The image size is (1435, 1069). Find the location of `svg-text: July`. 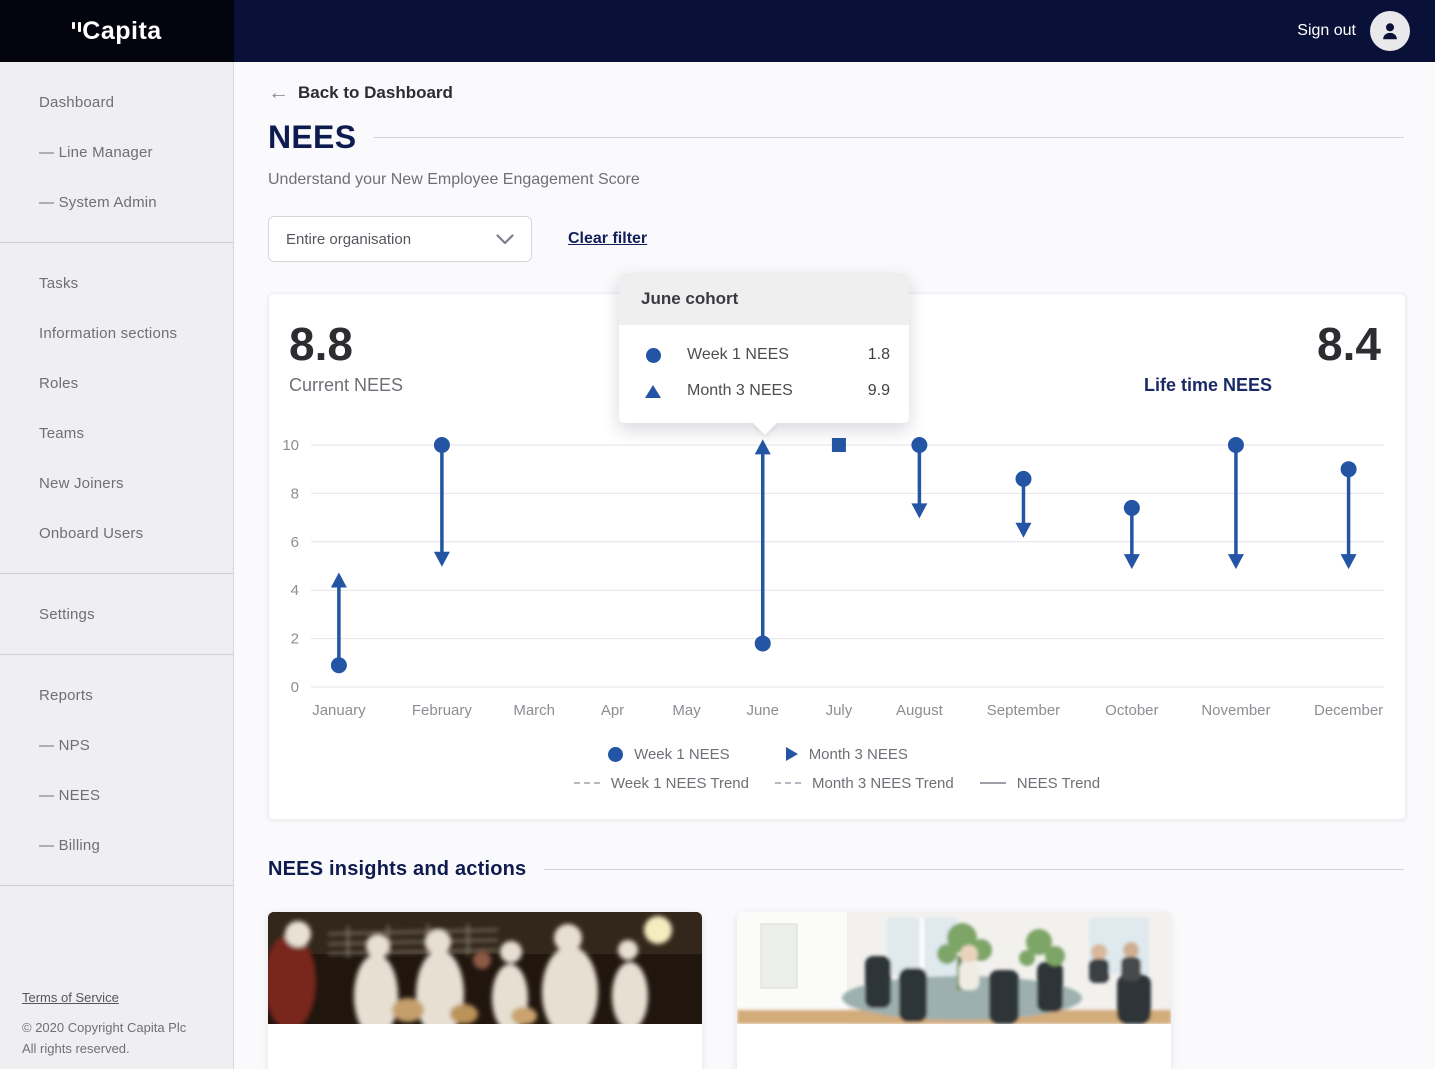

svg-text: July is located at coordinates (839, 710).